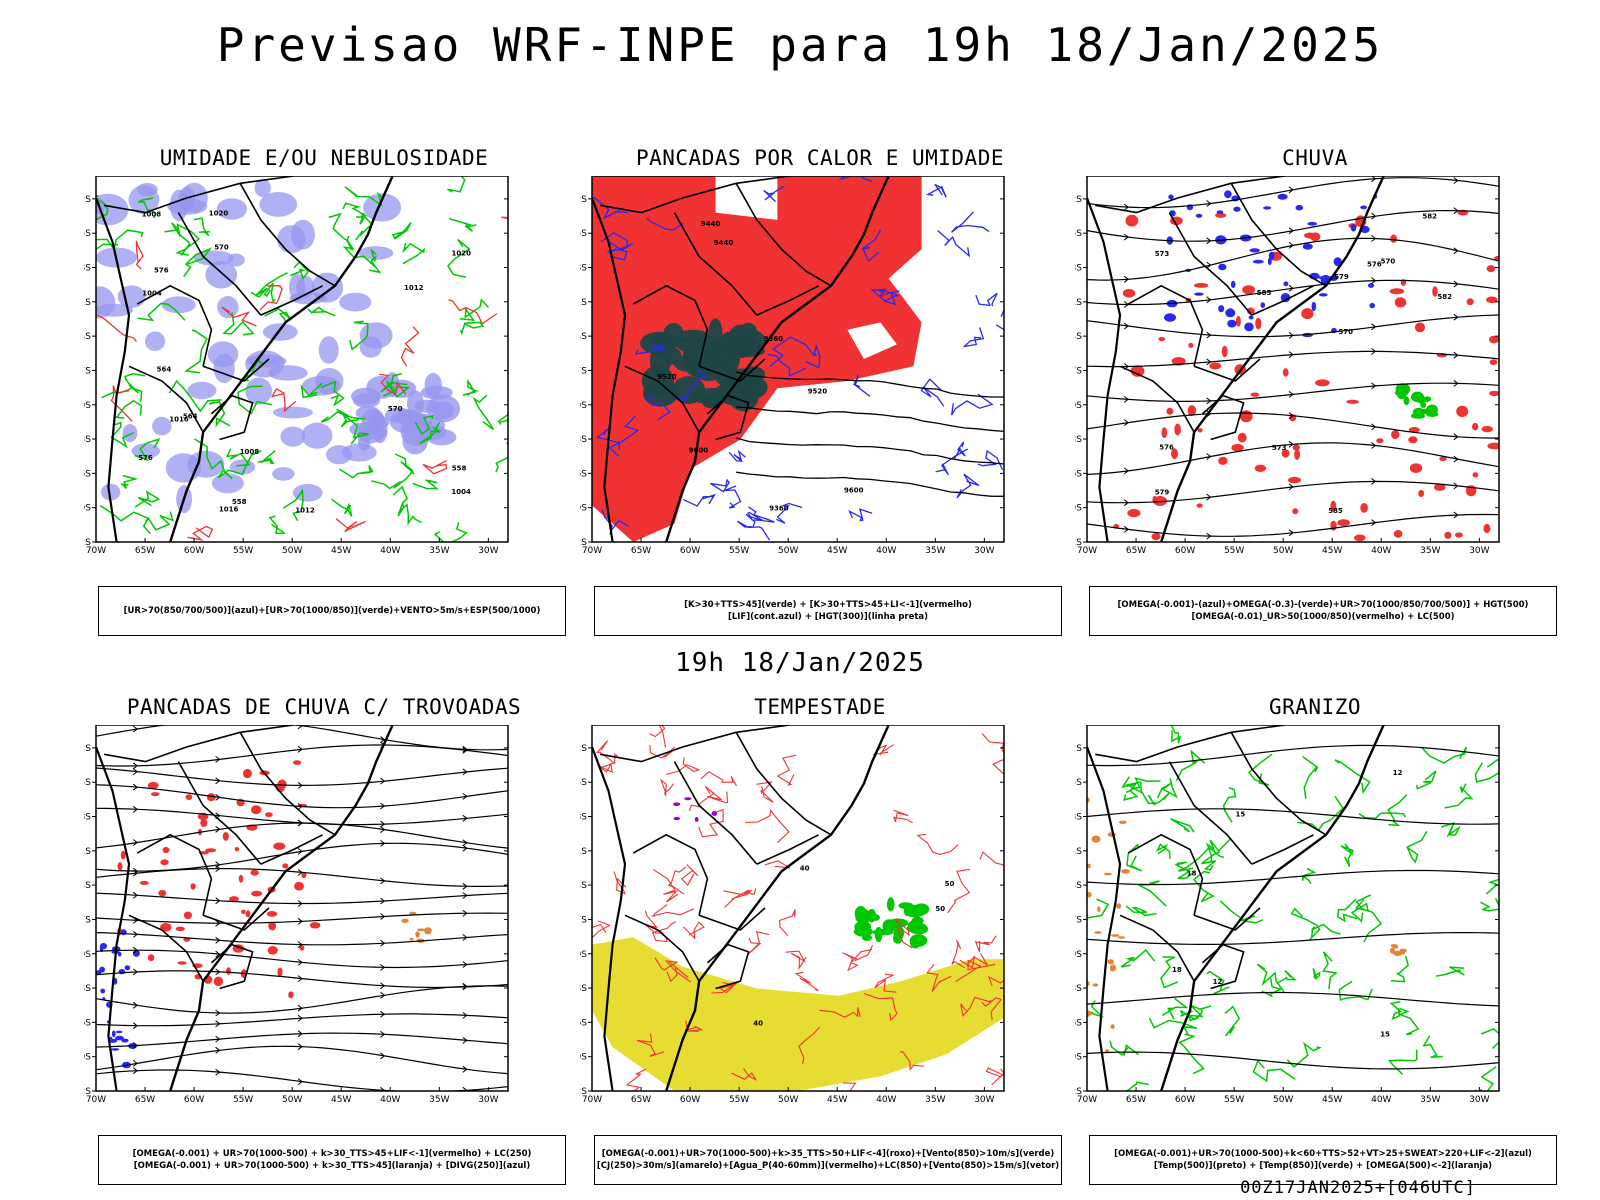 The image size is (1600, 1200). Describe the element at coordinates (950, 884) in the screenshot. I see `contour-label: 50` at that location.